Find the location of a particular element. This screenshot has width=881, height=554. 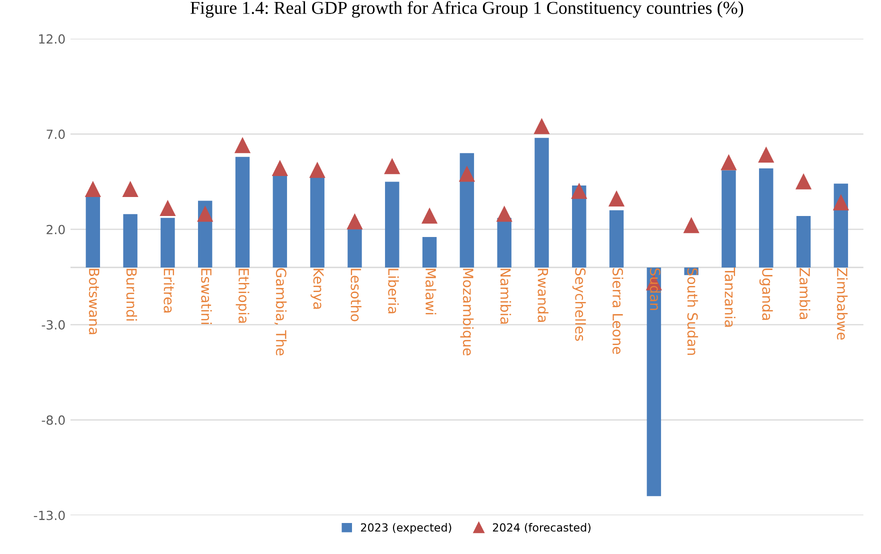

x-tick-label: Namibia is located at coordinates (506, 296).